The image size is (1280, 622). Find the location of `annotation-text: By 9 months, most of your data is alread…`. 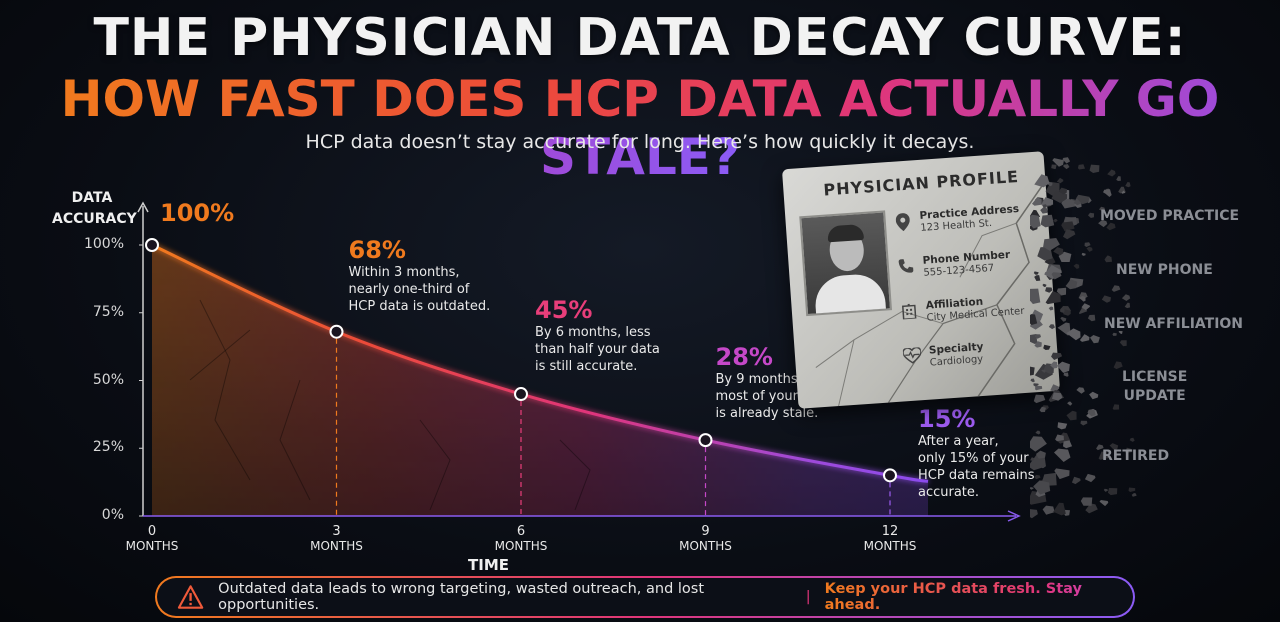

annotation-text: By 9 months, most of your data is alread… is located at coordinates (773, 397).